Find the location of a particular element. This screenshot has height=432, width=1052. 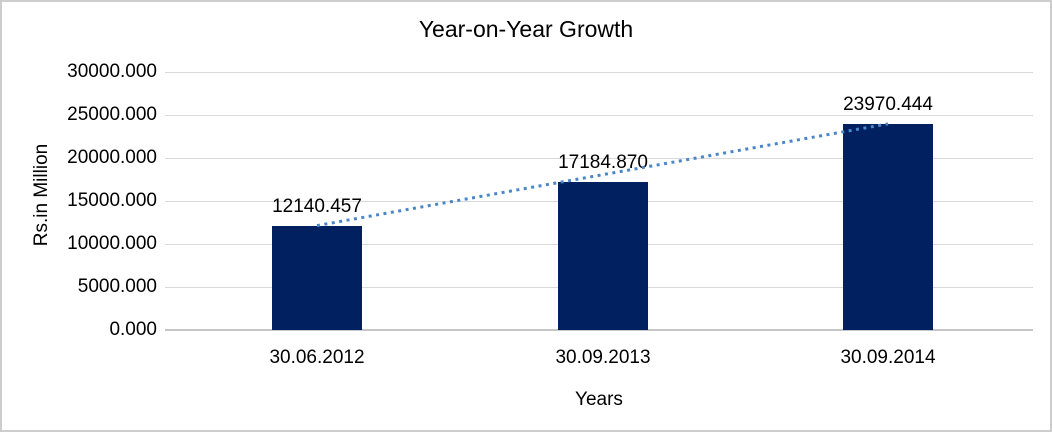

y-tick-label: 30000.000 is located at coordinates (112, 71).